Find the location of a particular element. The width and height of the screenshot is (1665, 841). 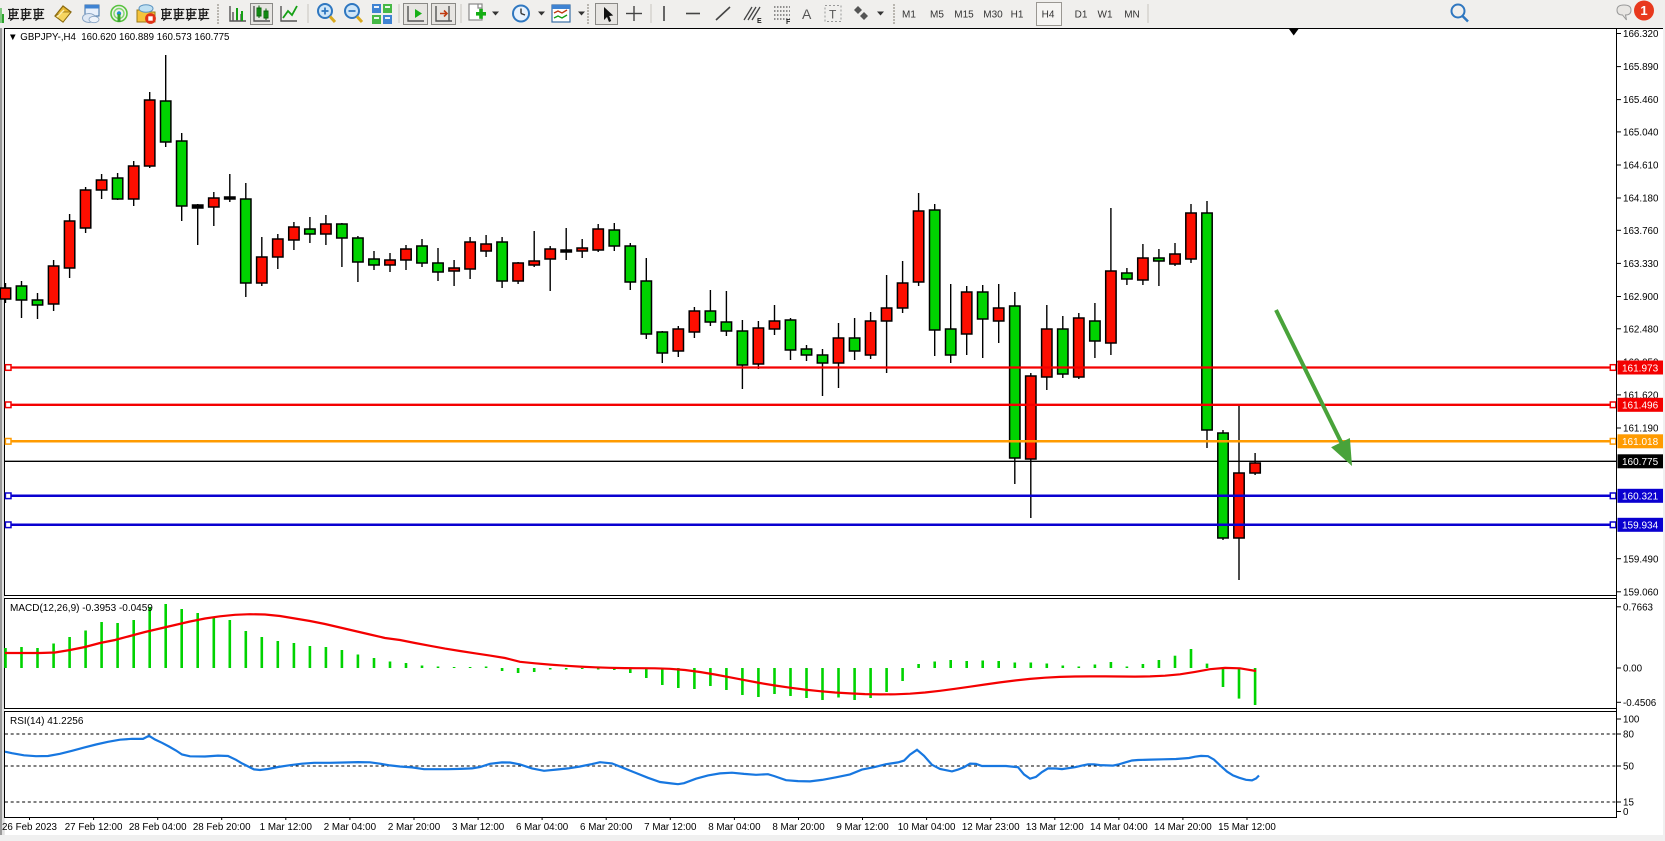

svg-text: 7 Mar 12:00 is located at coordinates (670, 827).